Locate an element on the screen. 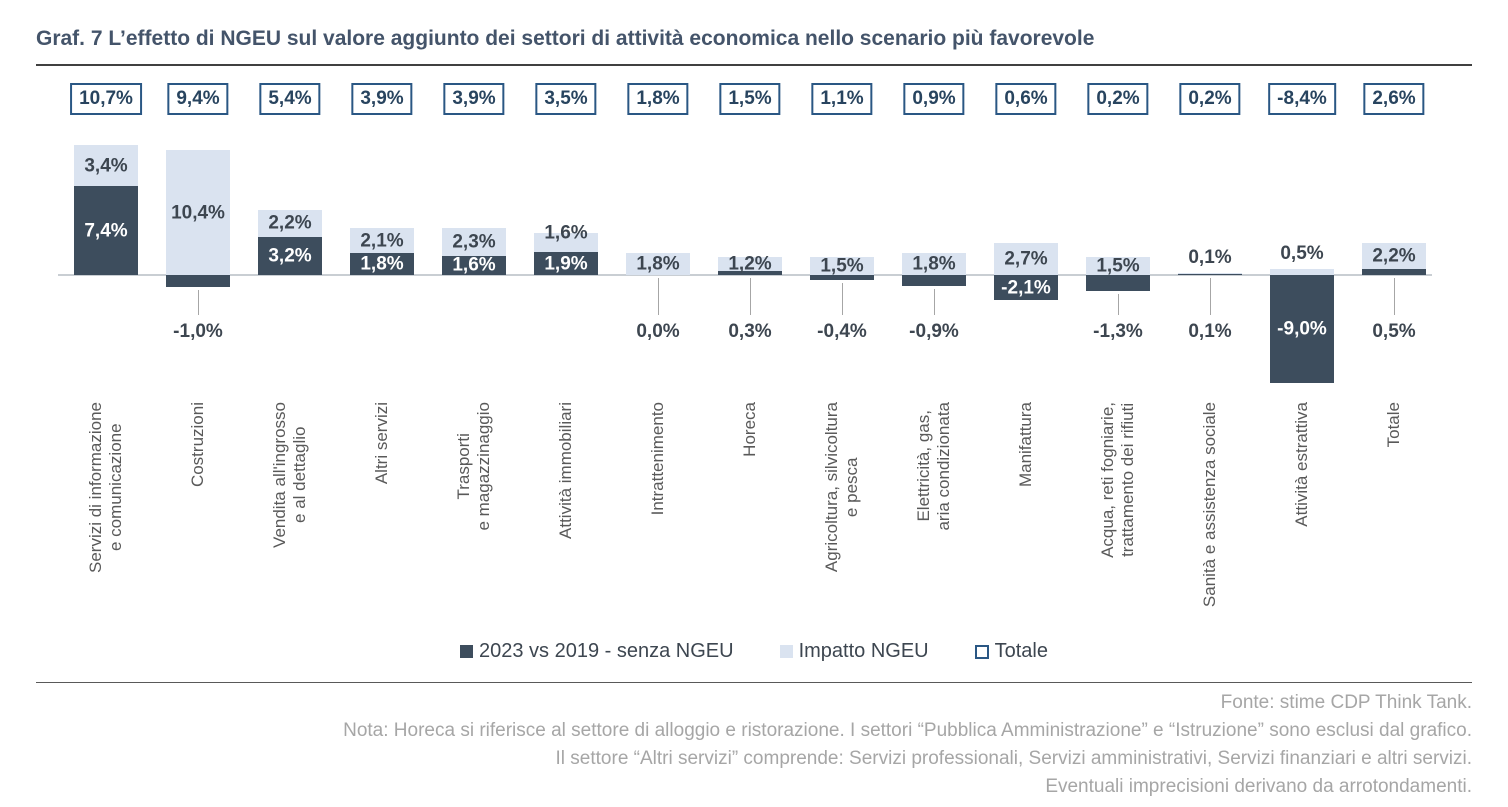 The height and width of the screenshot is (807, 1508). light-segment-value-label: 2,1% is located at coordinates (382, 241).